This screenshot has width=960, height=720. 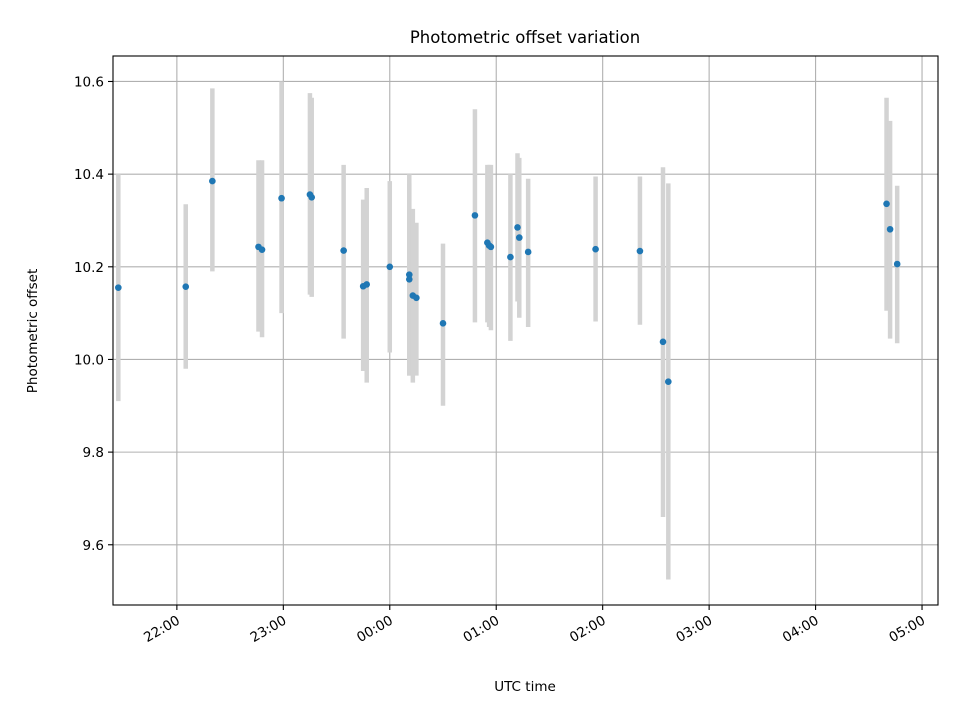 What do you see at coordinates (269, 629) in the screenshot?
I see `x-tick-label: 23:00` at bounding box center [269, 629].